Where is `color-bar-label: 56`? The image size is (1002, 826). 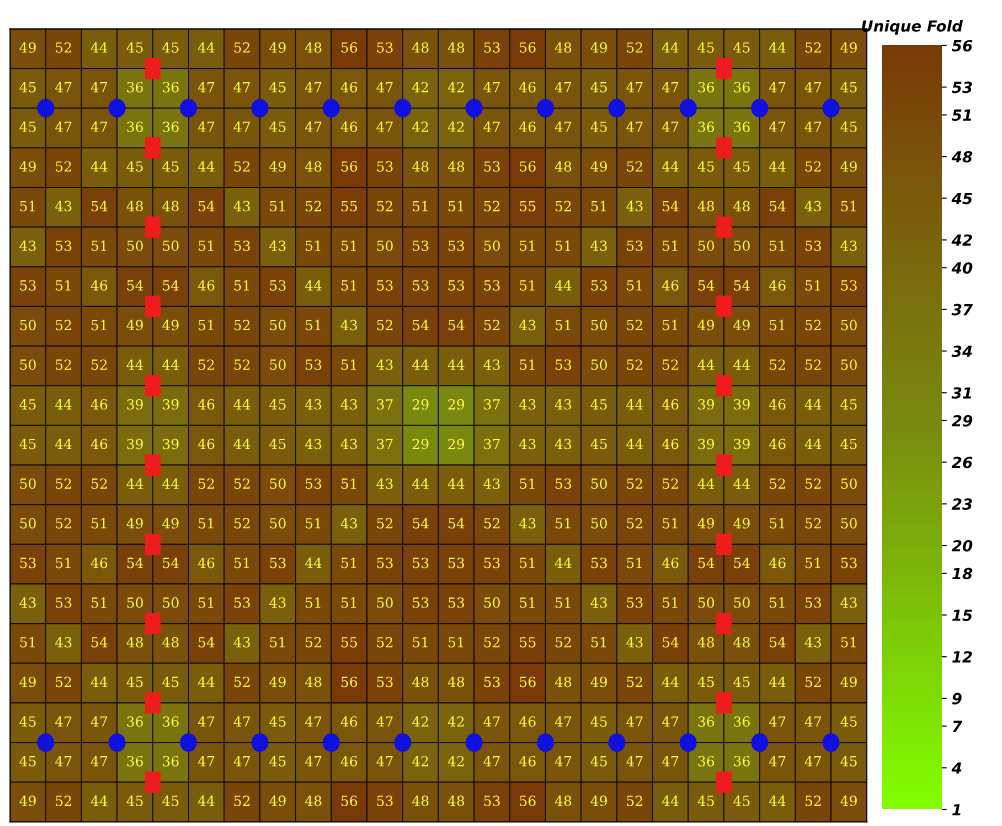
color-bar-label: 56 is located at coordinates (962, 45).